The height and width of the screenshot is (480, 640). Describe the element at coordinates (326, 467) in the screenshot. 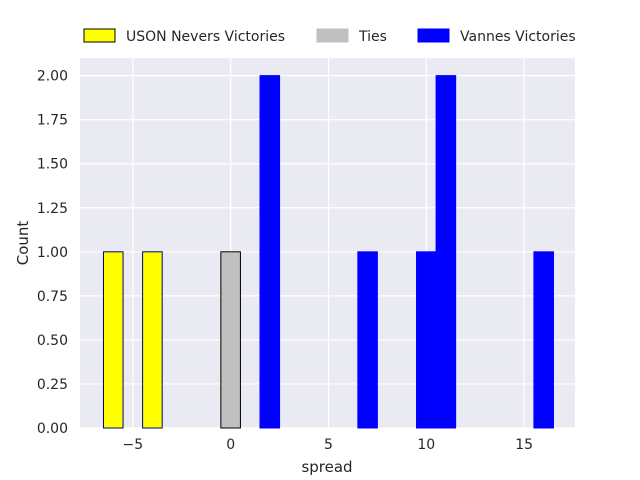

I see `x-axis-title: spread` at that location.